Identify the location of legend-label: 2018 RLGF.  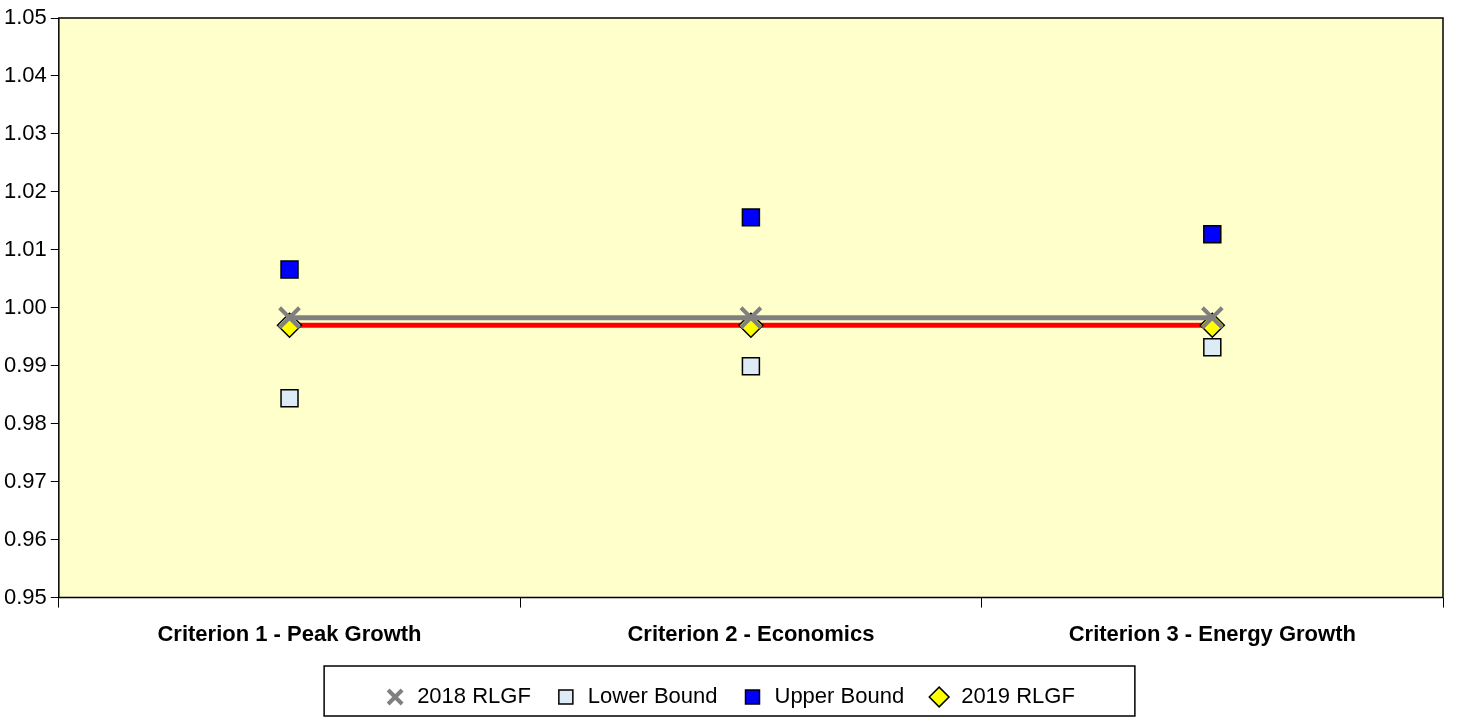
(474, 696).